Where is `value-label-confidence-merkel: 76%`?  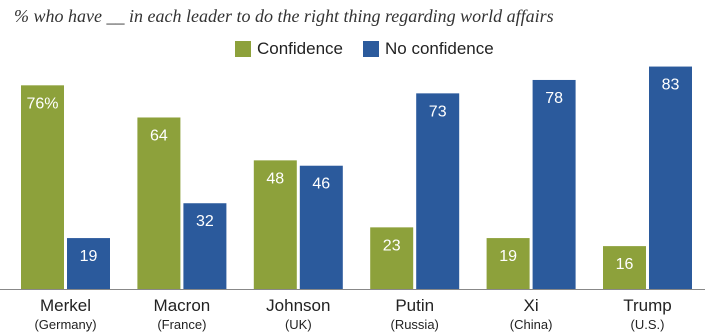 value-label-confidence-merkel: 76% is located at coordinates (42, 103).